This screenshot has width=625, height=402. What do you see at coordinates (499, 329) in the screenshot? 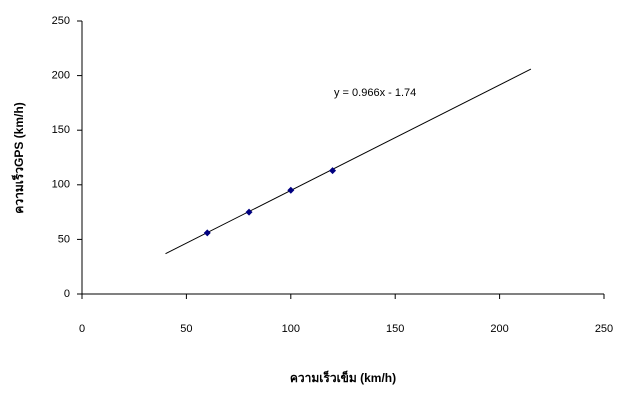
I see `x-tick-label: 200` at bounding box center [499, 329].